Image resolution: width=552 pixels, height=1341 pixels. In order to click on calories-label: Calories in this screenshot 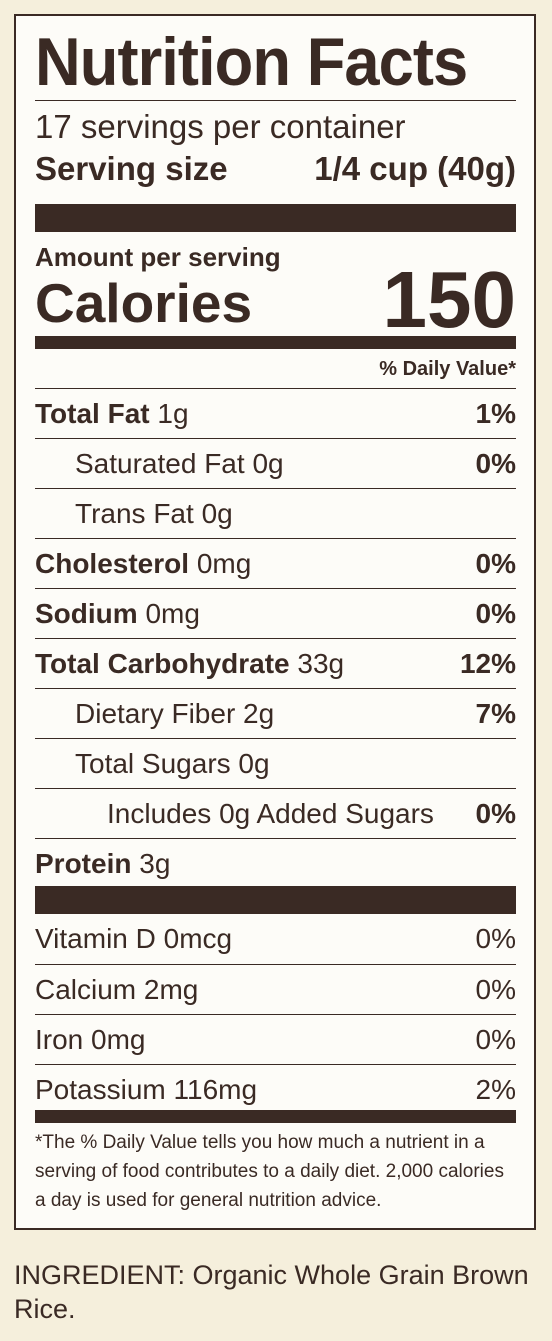, I will do `click(144, 303)`.